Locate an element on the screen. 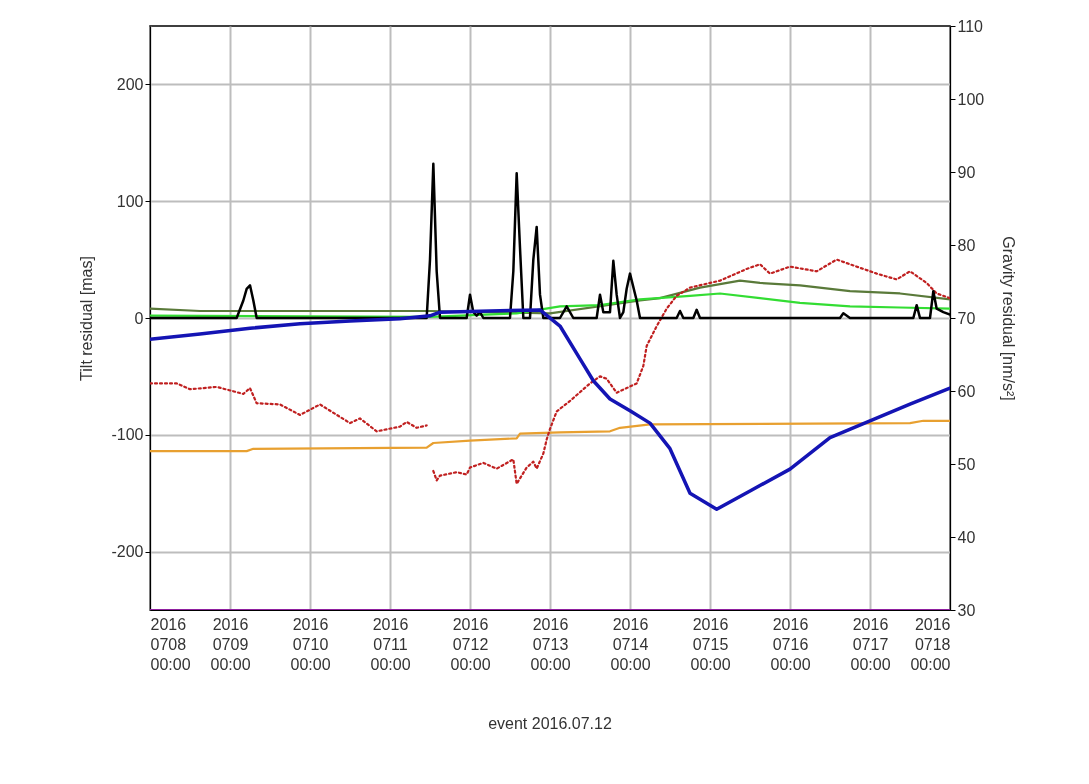 Image resolution: width=1089 pixels, height=784 pixels. y2-tick-label: 110 is located at coordinates (970, 26).